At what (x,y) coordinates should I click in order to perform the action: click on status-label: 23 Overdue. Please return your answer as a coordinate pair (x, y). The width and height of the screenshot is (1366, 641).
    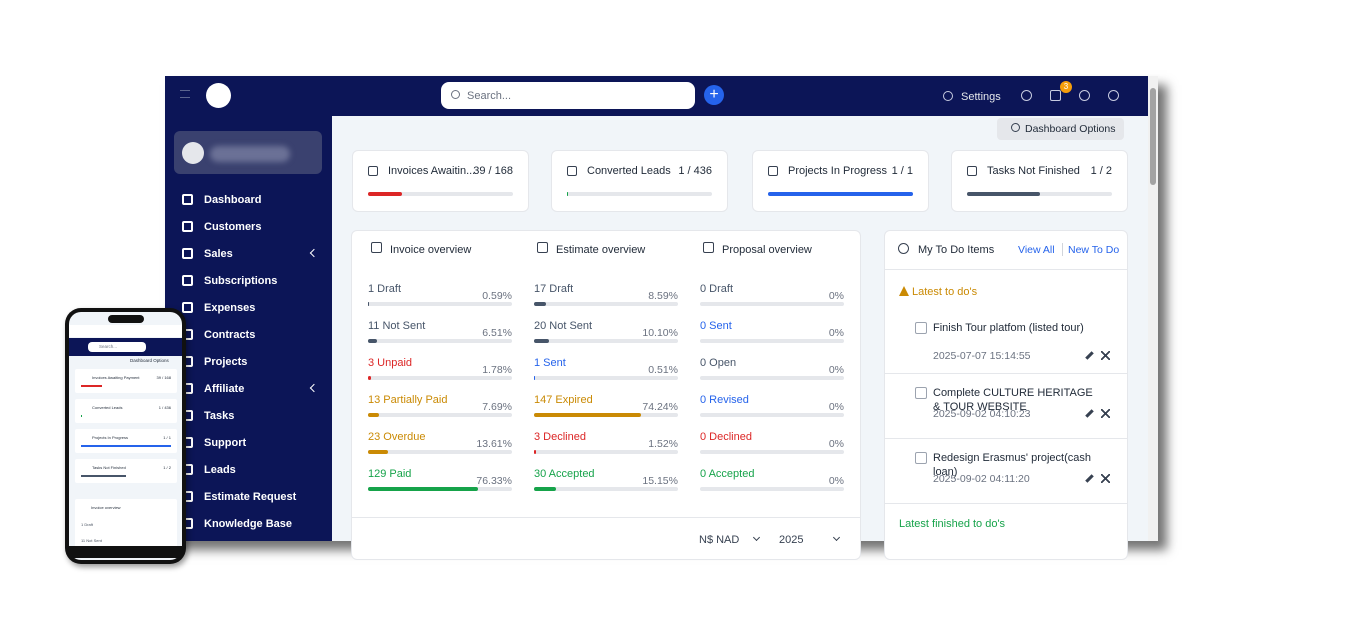
    Looking at the image, I should click on (397, 437).